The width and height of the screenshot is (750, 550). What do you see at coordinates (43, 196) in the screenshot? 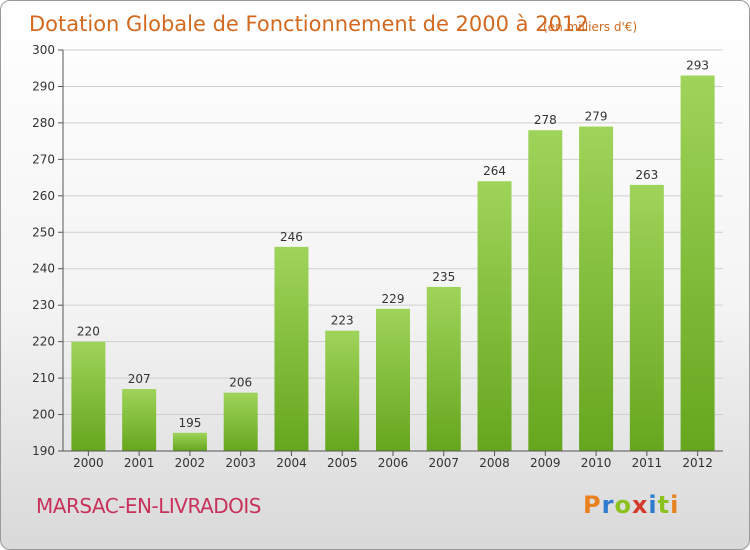
I see `y-tick-label: 260` at bounding box center [43, 196].